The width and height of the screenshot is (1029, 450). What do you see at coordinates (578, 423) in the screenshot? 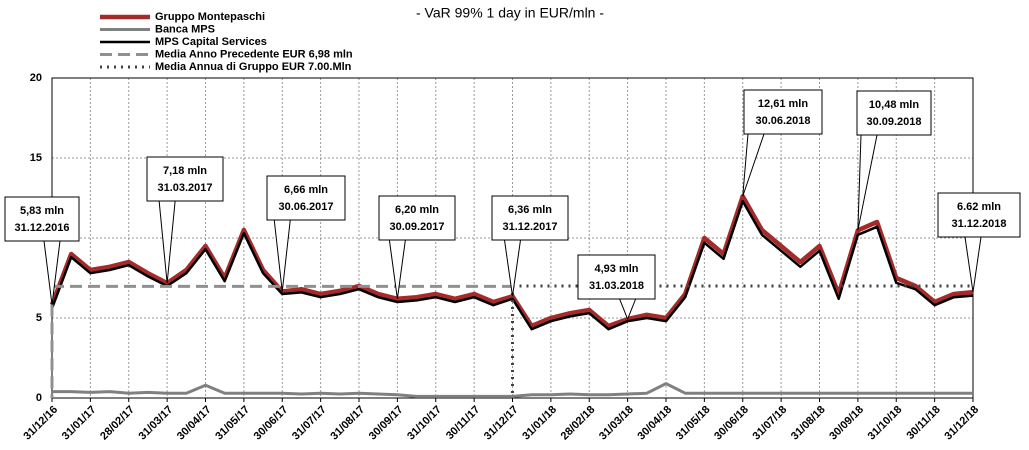
I see `x-tick-label: 28/02/18` at bounding box center [578, 423].